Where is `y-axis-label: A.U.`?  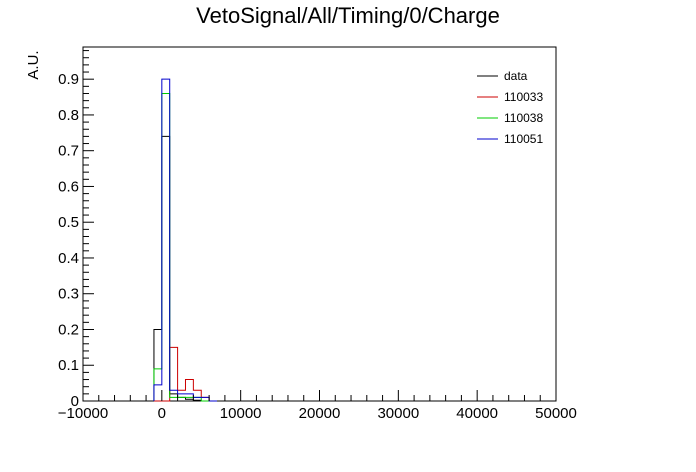
y-axis-label: A.U. is located at coordinates (33, 64).